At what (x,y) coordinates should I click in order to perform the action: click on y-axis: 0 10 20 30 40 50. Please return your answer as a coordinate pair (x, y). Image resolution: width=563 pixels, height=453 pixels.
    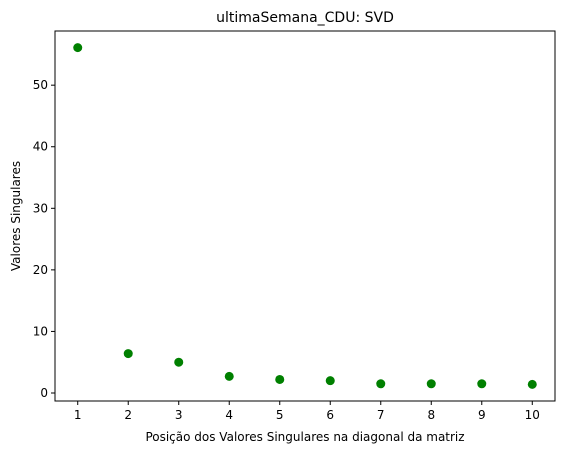
    Looking at the image, I should click on (44, 239).